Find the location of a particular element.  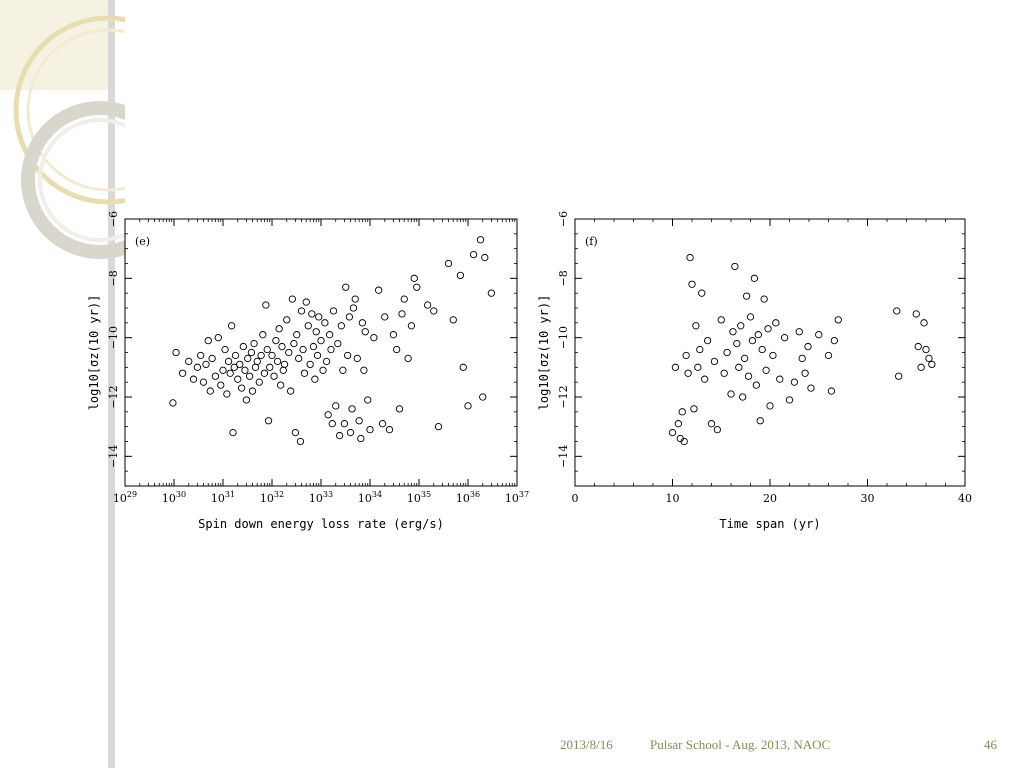

ring-gold-inner is located at coordinates (75, 110).